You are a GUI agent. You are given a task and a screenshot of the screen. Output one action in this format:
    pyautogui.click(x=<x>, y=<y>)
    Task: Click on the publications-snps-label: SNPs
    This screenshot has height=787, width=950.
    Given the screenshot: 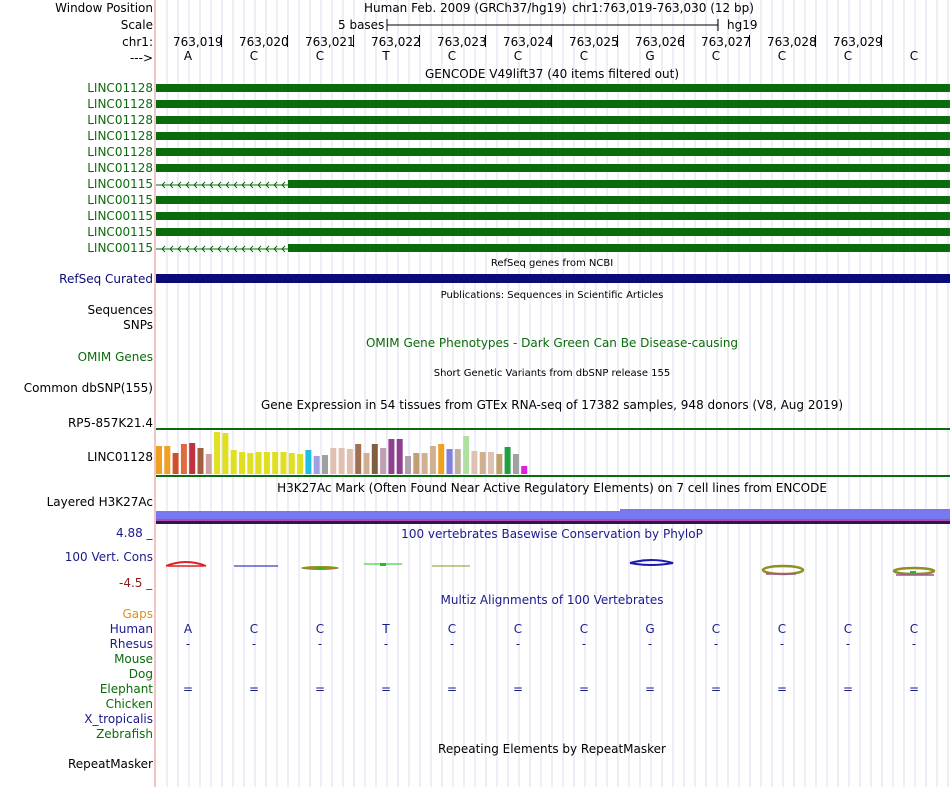 What is the action you would take?
    pyautogui.click(x=138, y=325)
    